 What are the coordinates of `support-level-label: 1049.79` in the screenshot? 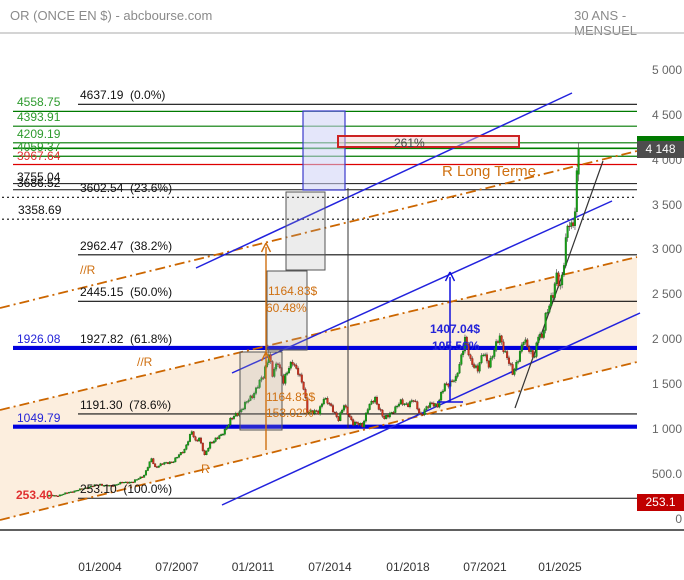 It's located at (39, 417).